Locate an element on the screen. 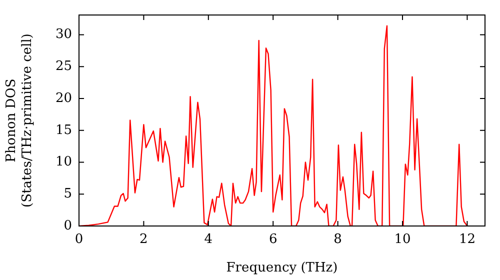  y-tick-label: 25 is located at coordinates (63, 66).